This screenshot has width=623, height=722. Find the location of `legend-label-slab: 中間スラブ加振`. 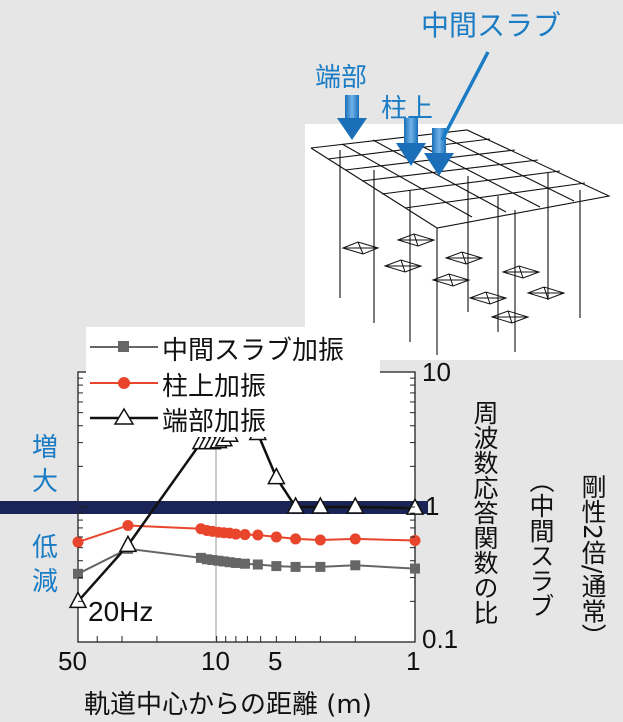

legend-label-slab: 中間スラブ加振 is located at coordinates (253, 351).